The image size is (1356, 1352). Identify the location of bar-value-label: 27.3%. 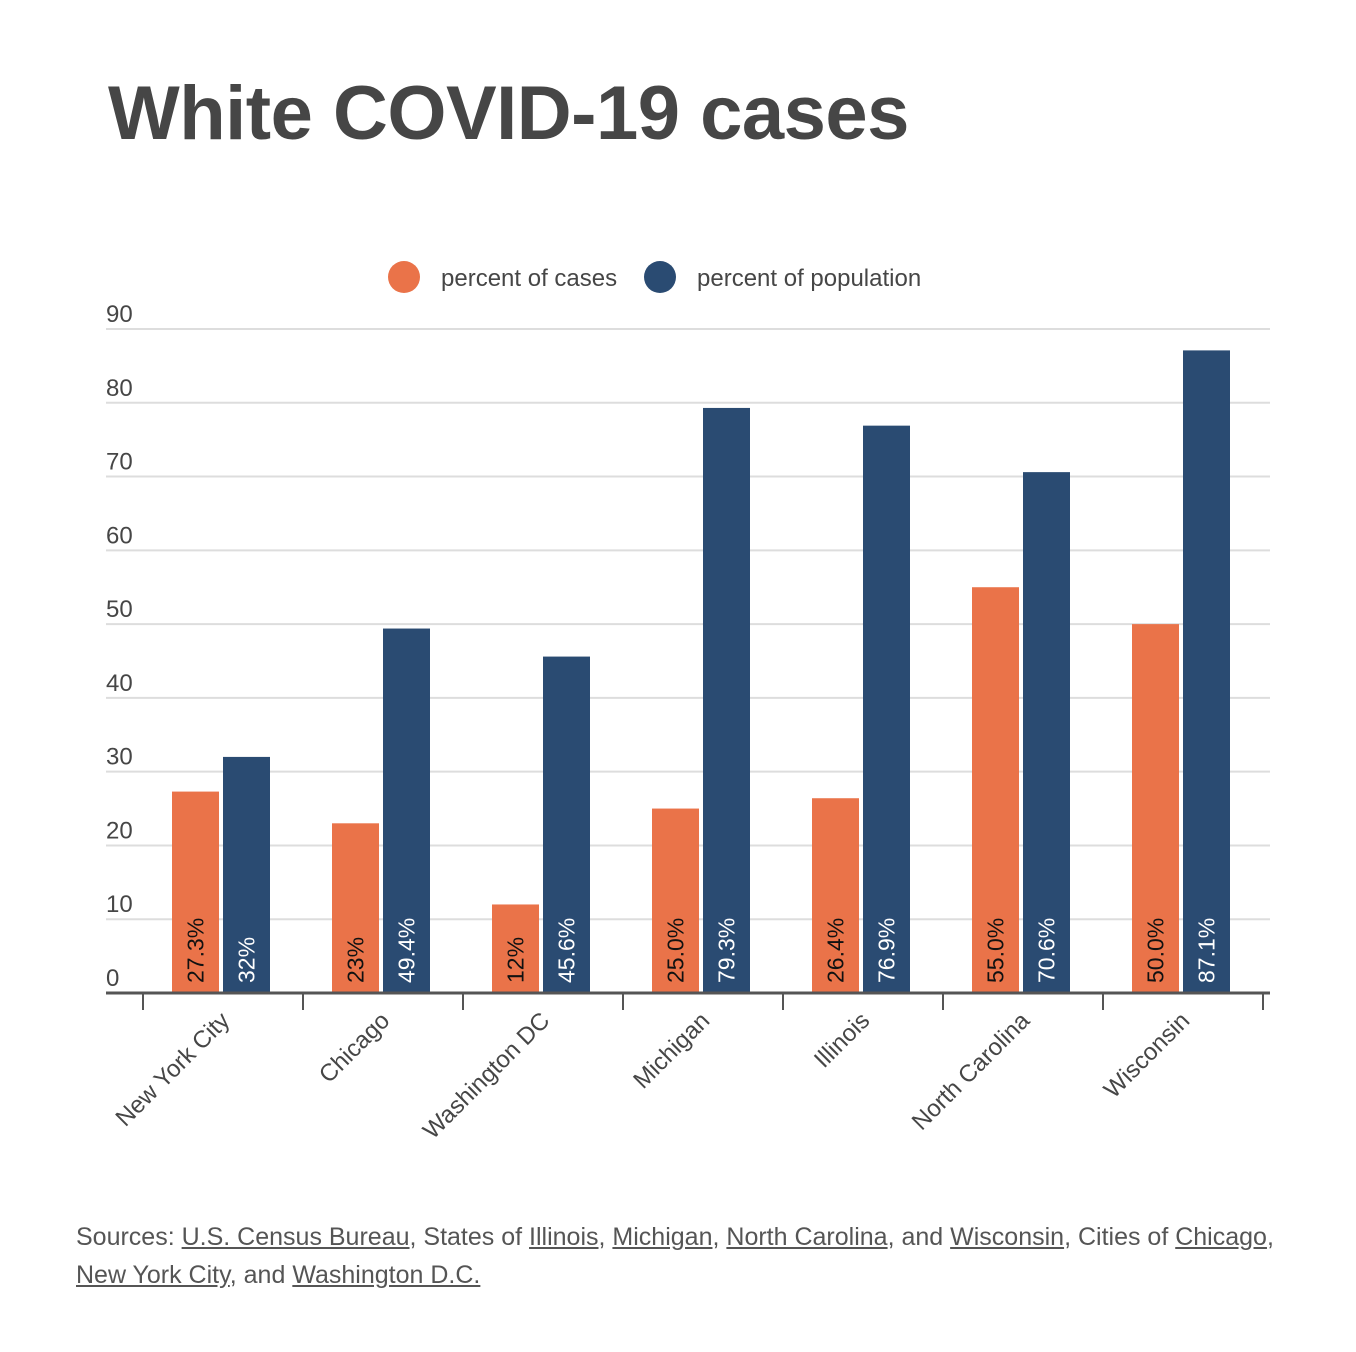
(196, 950).